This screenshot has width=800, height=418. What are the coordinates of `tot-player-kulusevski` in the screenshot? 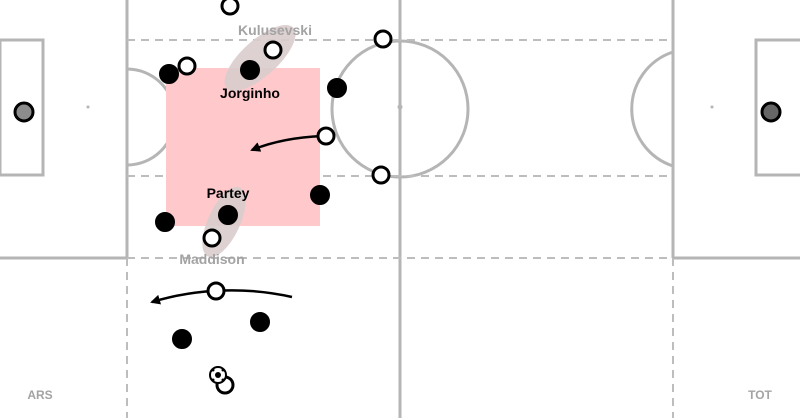 It's located at (273, 50).